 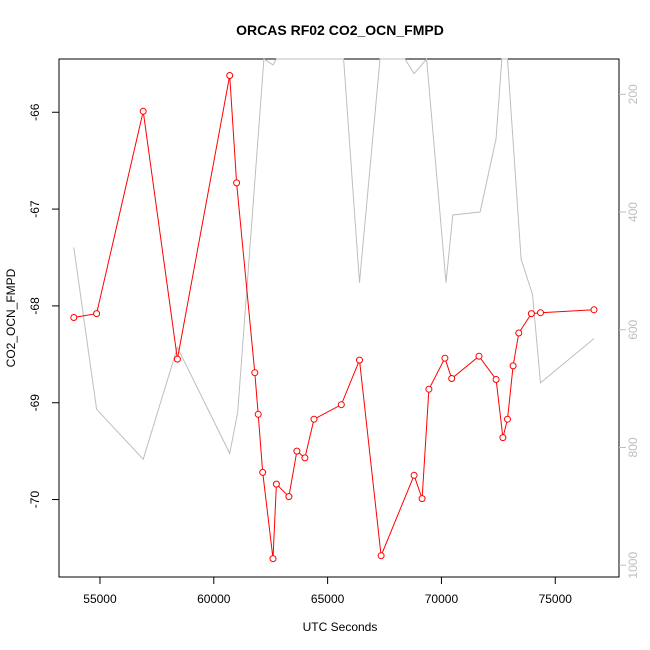 I want to click on right-tick-label: 200, so click(x=633, y=94).